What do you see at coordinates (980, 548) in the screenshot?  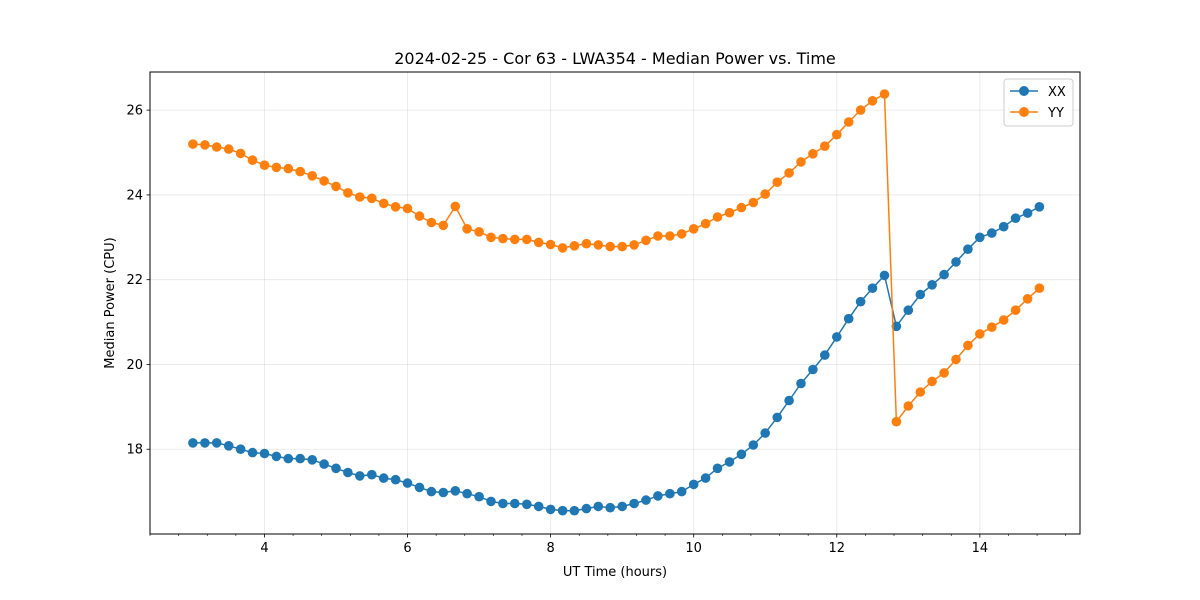 I see `x-tick-label: 14` at bounding box center [980, 548].